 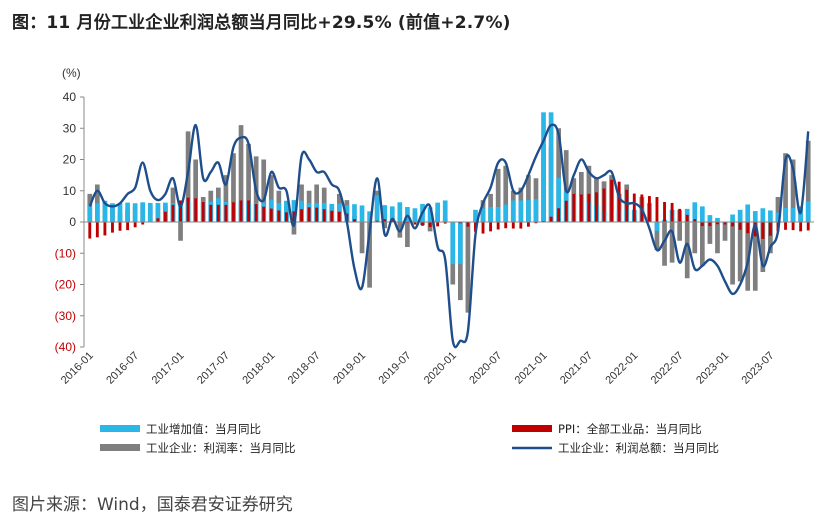 What do you see at coordinates (638, 448) in the screenshot?
I see `legend-label-total-profit: 工业企业：利润总额：当月同比` at bounding box center [638, 448].